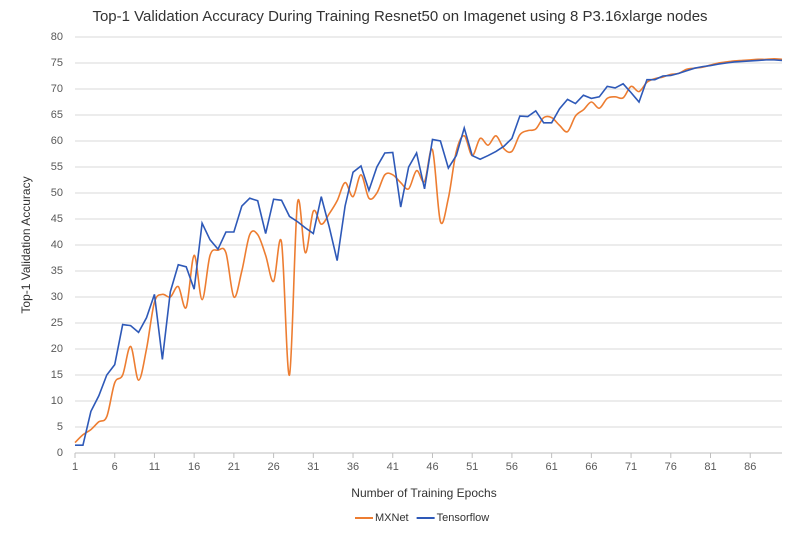 The height and width of the screenshot is (541, 800). Describe the element at coordinates (60, 453) in the screenshot. I see `y-tick-label: 0` at that location.